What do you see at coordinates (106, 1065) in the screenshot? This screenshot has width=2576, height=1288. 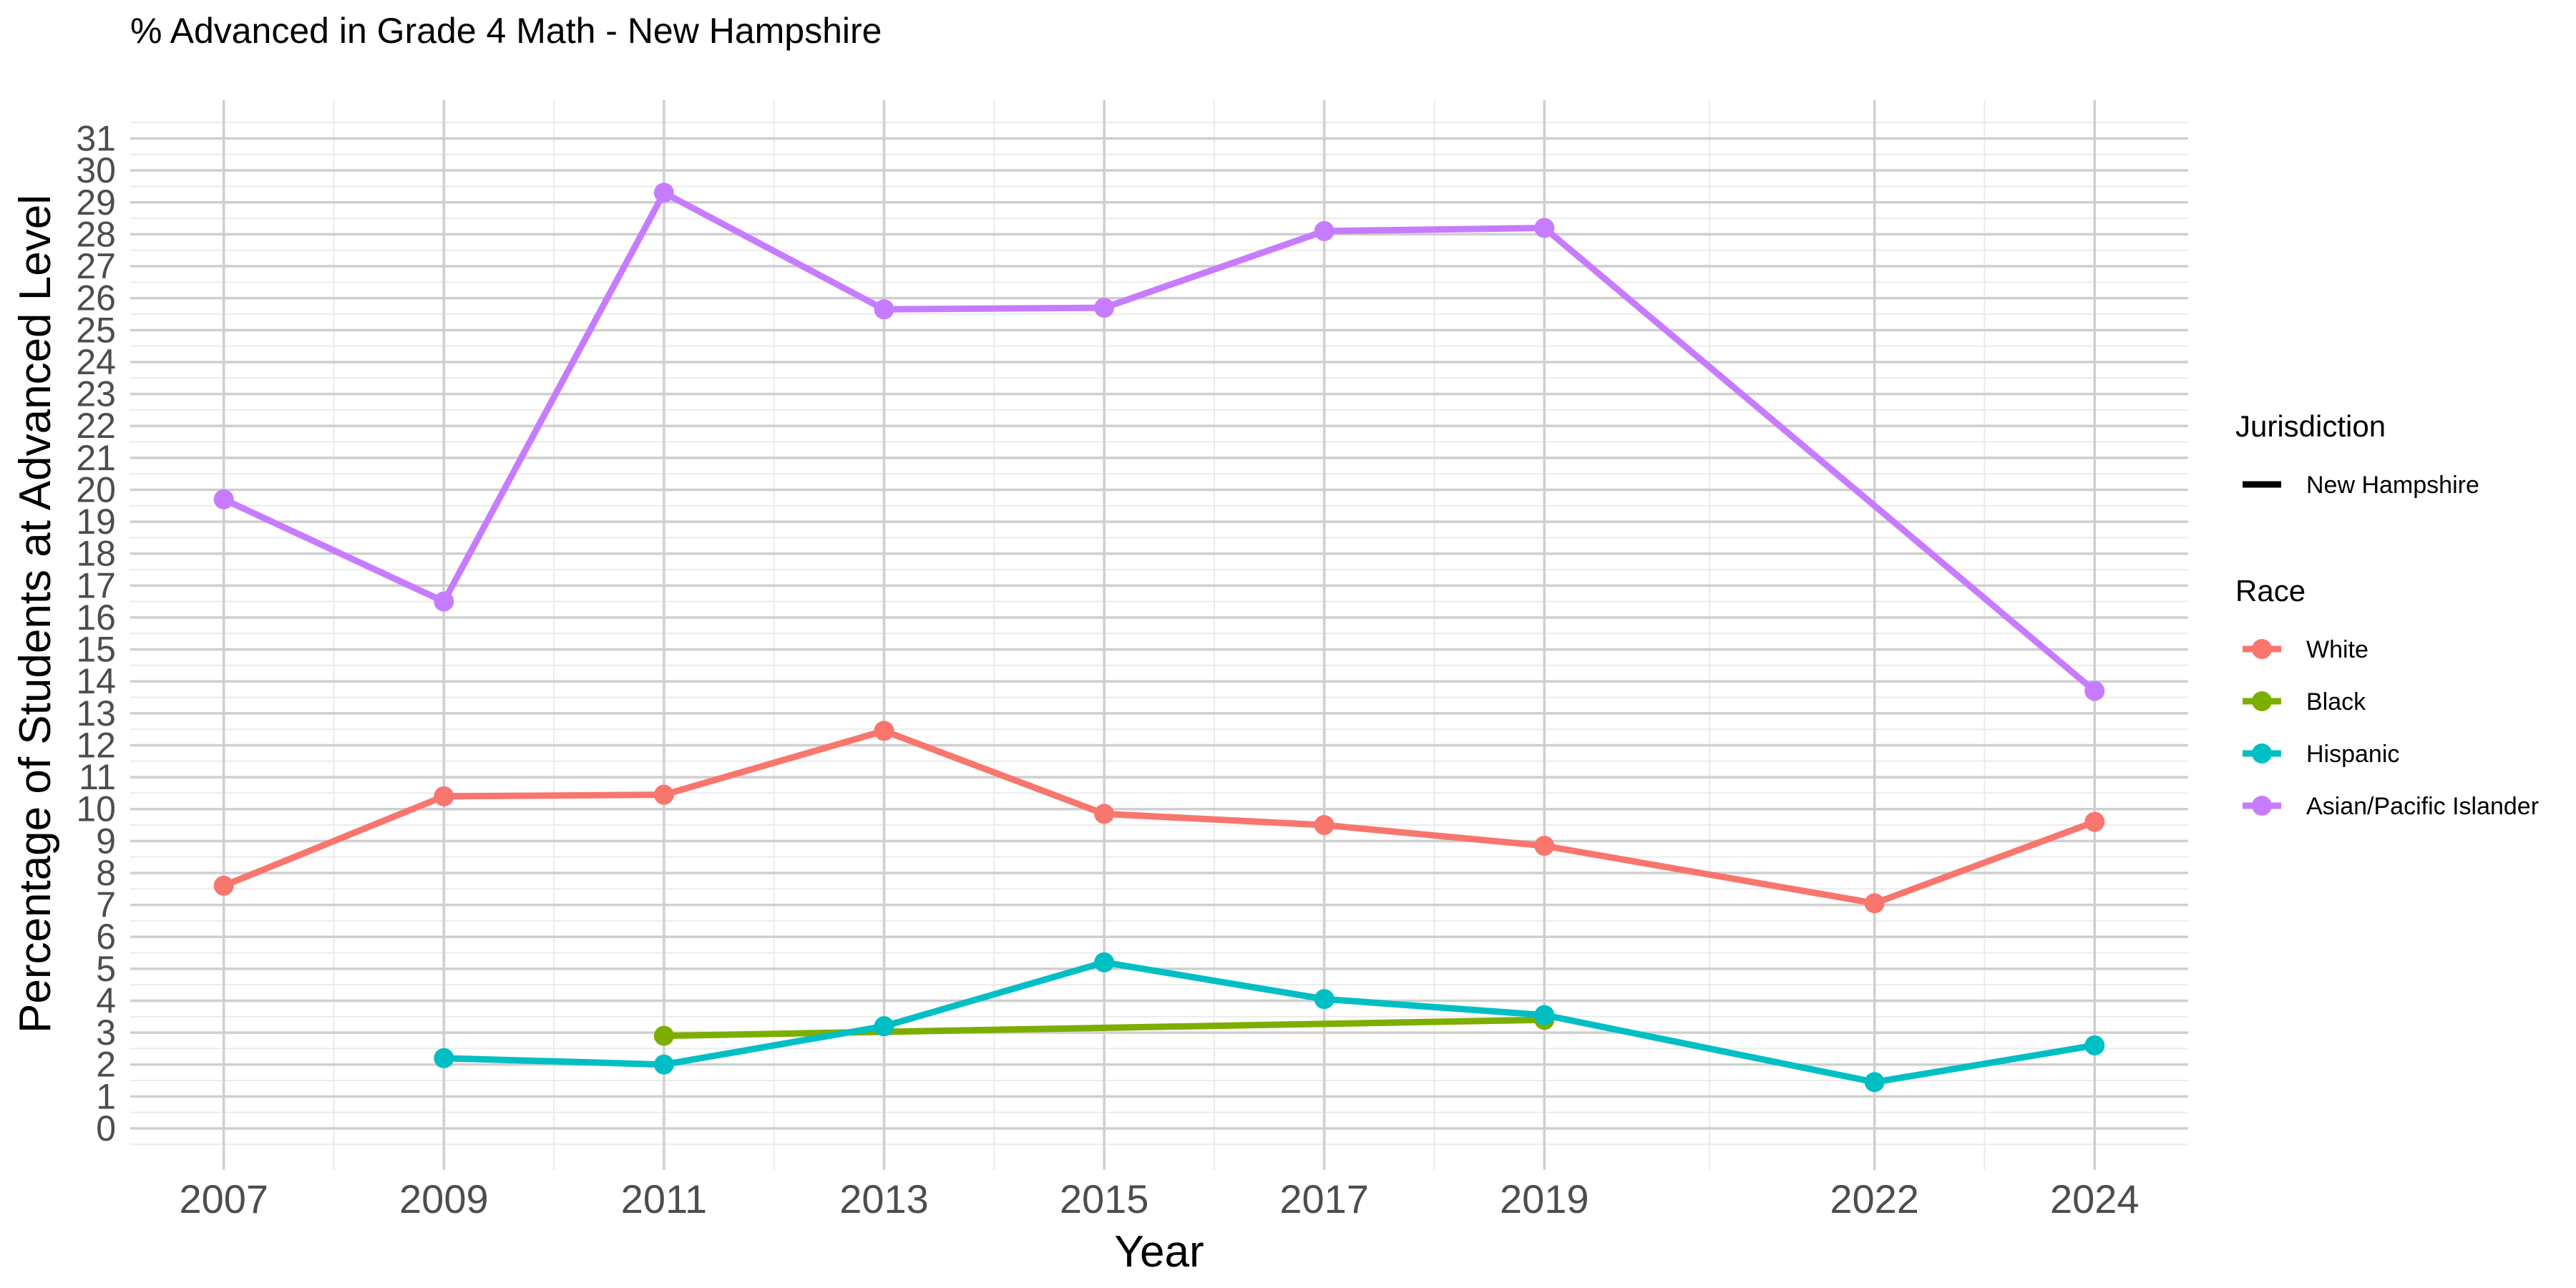 I see `y-tick-label: 2` at bounding box center [106, 1065].